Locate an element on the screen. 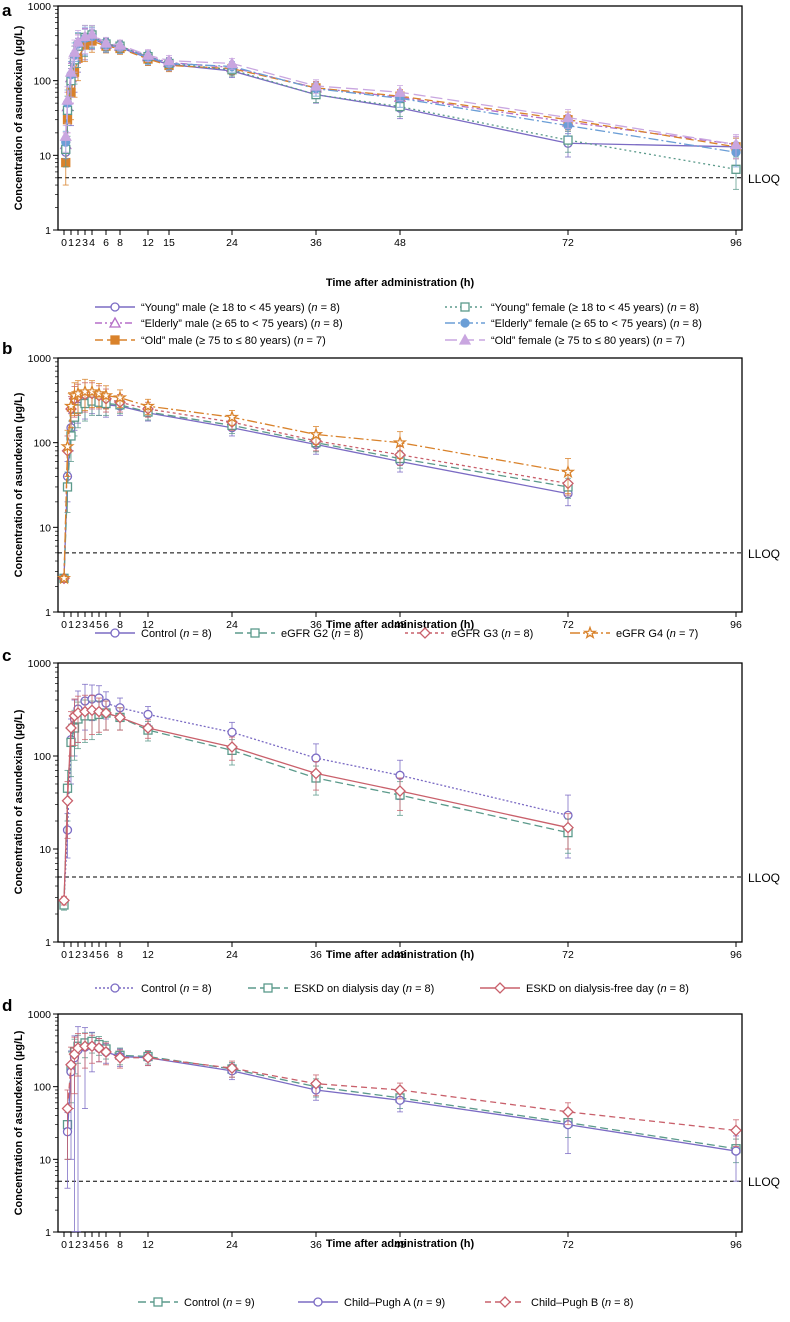 The width and height of the screenshot is (790, 1322). legend-entry: Control (n = 9) is located at coordinates (196, 1303).